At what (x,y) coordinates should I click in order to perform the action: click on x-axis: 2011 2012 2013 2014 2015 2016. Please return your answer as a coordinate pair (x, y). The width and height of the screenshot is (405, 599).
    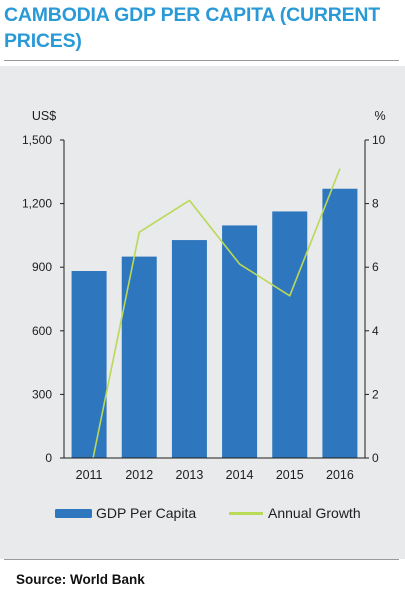
    Looking at the image, I should click on (215, 475).